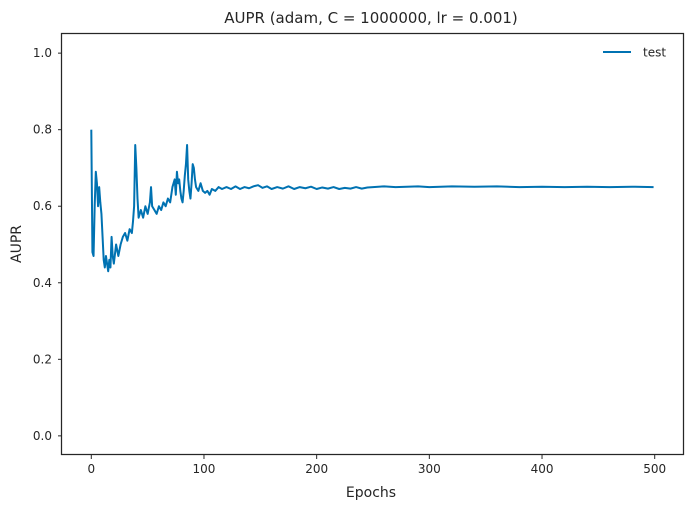 The width and height of the screenshot is (692, 510). I want to click on y-tick-label: 0.4, so click(42, 283).